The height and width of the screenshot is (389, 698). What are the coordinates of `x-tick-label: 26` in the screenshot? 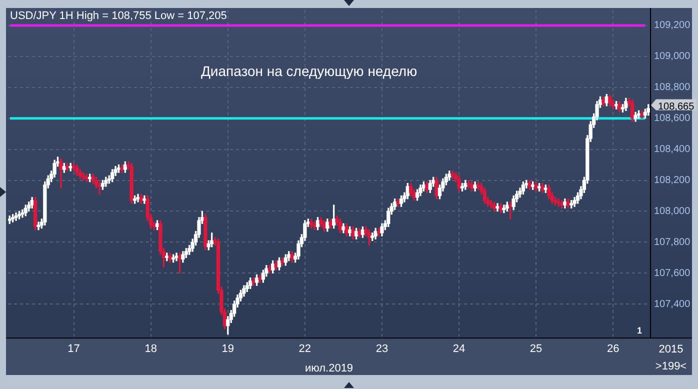 It's located at (613, 349).